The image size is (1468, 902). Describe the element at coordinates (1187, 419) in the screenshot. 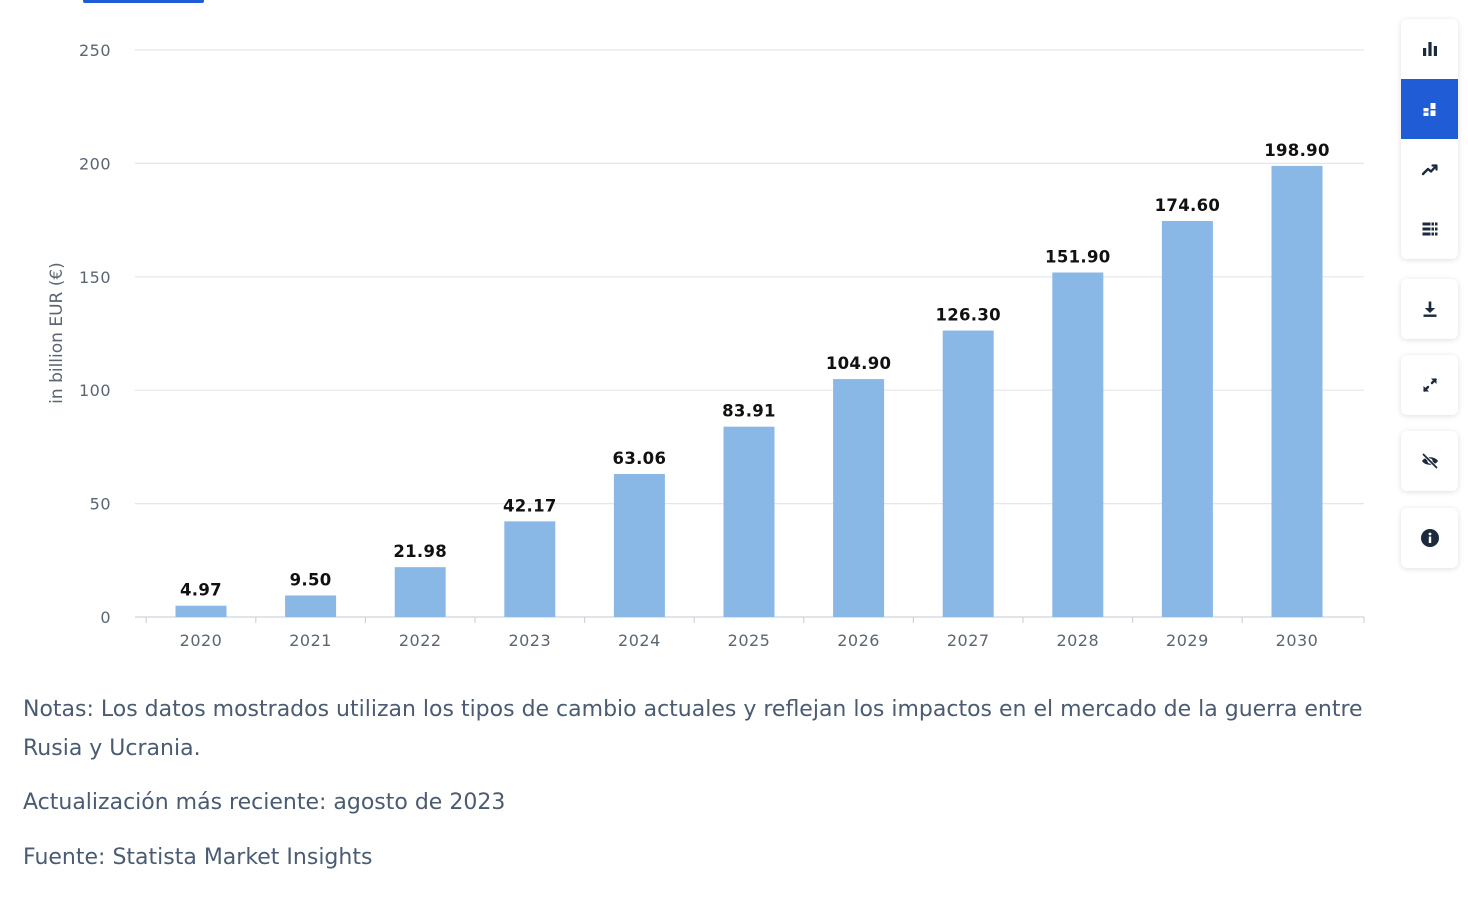

I see `bar-2029` at that location.